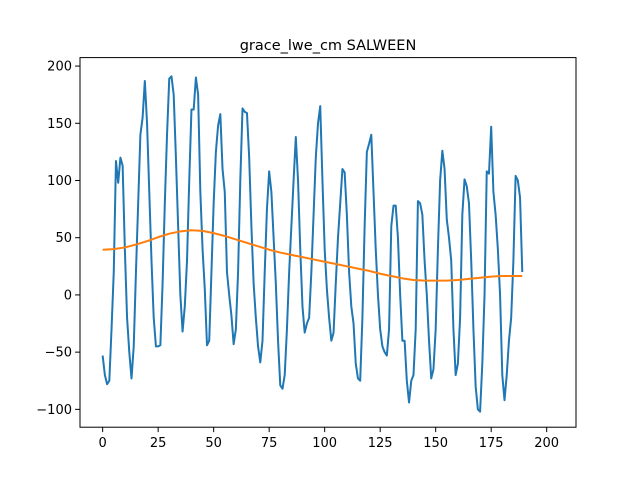 This screenshot has width=640, height=480. Describe the element at coordinates (103, 443) in the screenshot. I see `x-tick-label: 0` at that location.